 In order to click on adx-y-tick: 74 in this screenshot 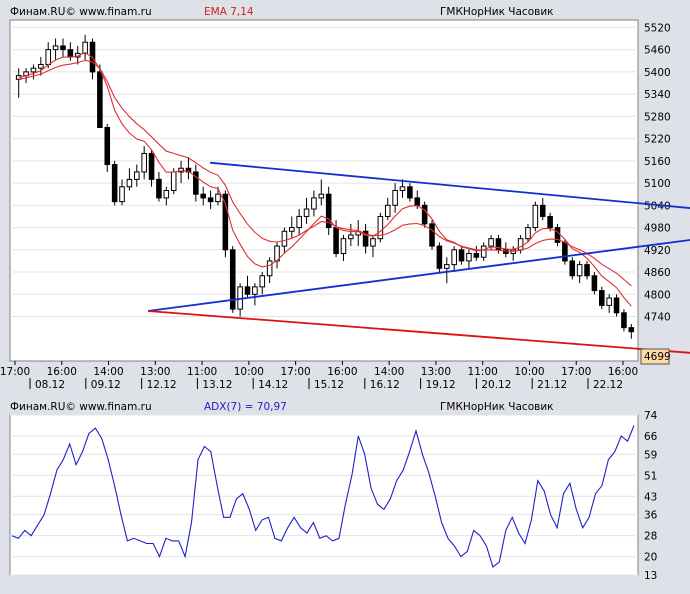, I will do `click(651, 416)`.